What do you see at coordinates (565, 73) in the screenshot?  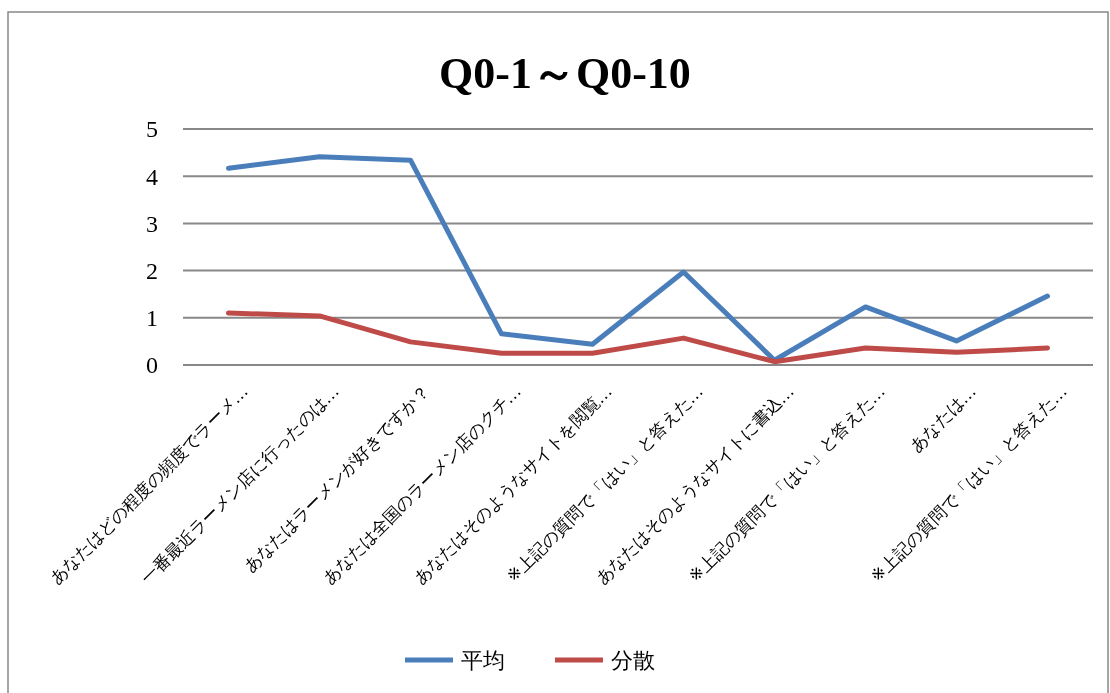 I see `chart-title: Q0-1～Q0-10` at bounding box center [565, 73].